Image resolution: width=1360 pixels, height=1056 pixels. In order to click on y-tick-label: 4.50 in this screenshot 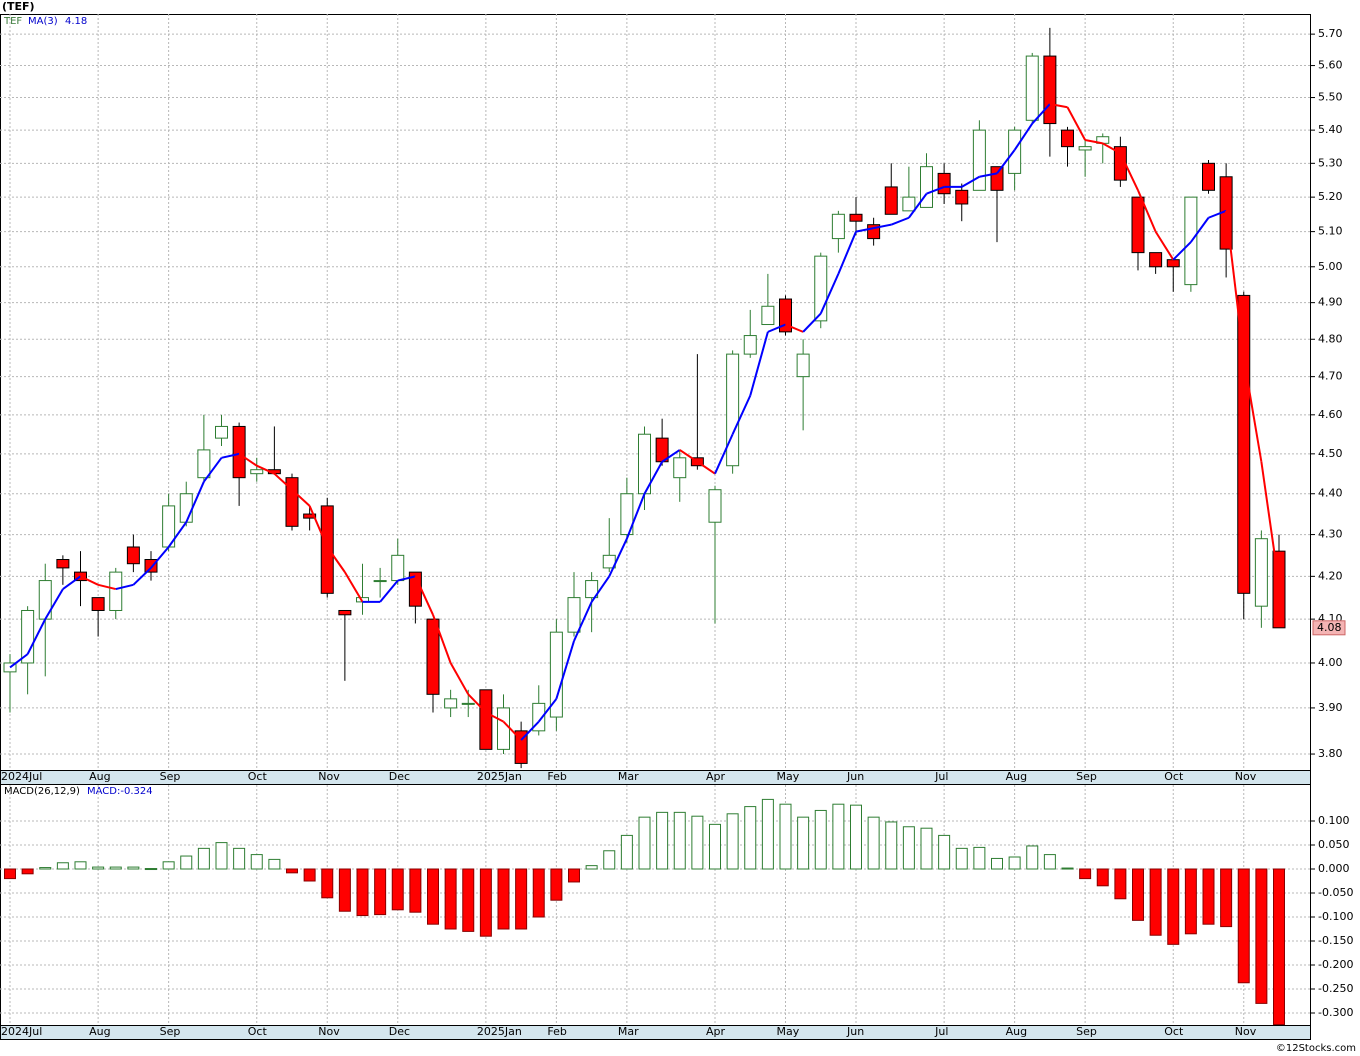, I will do `click(1330, 453)`.